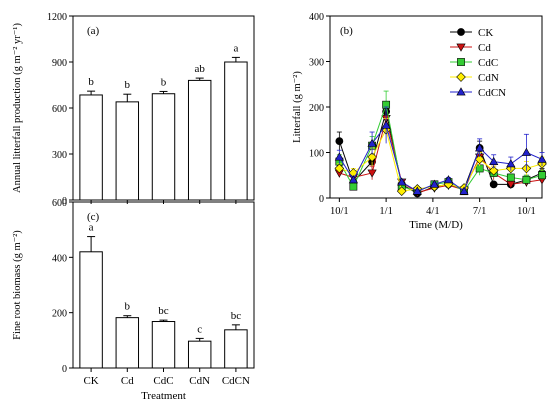  Describe the element at coordinates (461, 77) in the screenshot. I see `legend-marker-CdN` at that location.